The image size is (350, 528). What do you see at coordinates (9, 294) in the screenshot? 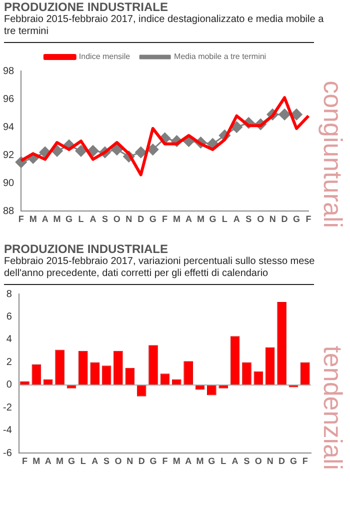
I see `y-tick-label: 8` at bounding box center [9, 294].